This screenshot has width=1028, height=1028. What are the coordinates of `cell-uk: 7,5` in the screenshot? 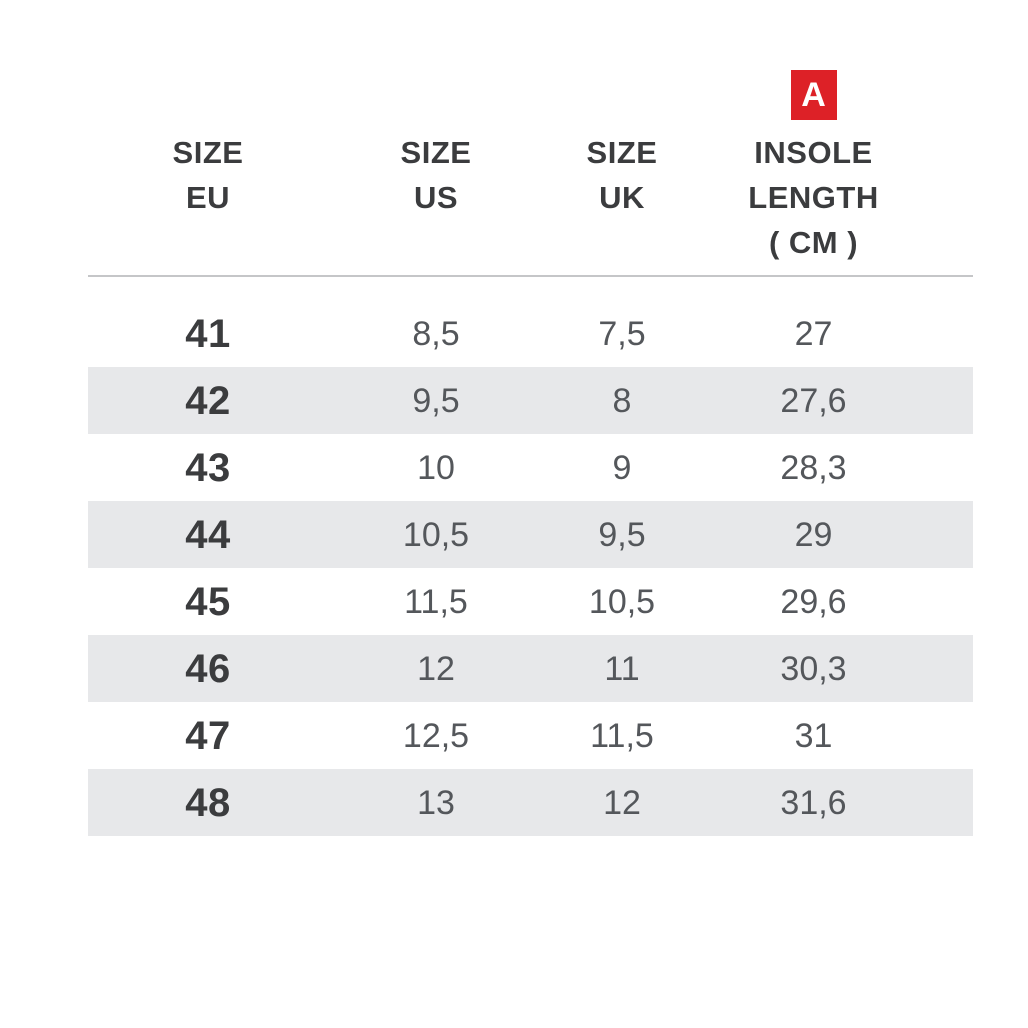 It's located at (622, 333).